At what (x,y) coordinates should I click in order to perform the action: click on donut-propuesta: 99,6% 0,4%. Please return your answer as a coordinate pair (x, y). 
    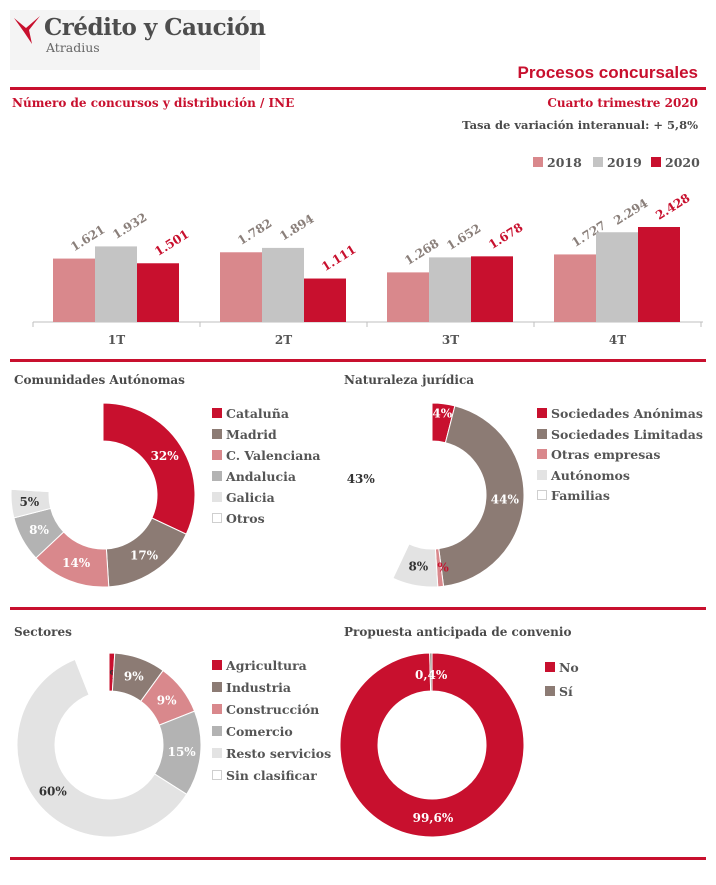
    Looking at the image, I should click on (432, 745).